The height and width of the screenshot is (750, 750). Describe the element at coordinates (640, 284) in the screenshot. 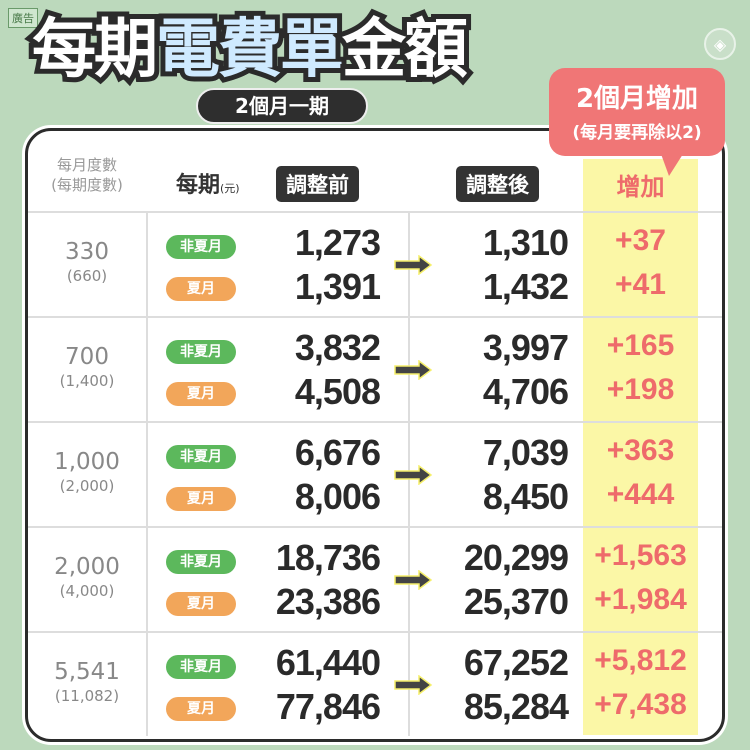

I see `increase-summer: +41` at that location.